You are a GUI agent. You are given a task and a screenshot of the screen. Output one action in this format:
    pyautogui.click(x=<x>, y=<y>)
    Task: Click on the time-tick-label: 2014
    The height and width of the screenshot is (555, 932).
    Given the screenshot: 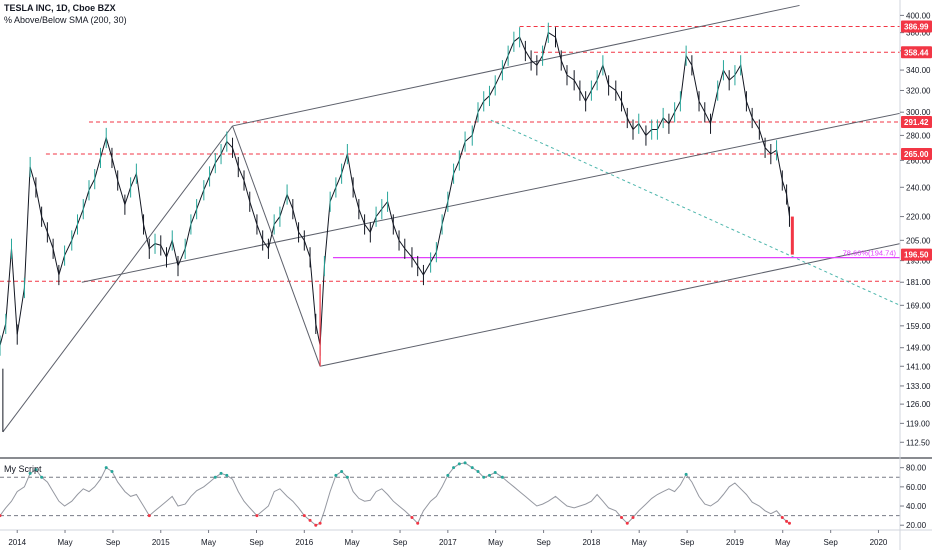 What is the action you would take?
    pyautogui.click(x=17, y=542)
    